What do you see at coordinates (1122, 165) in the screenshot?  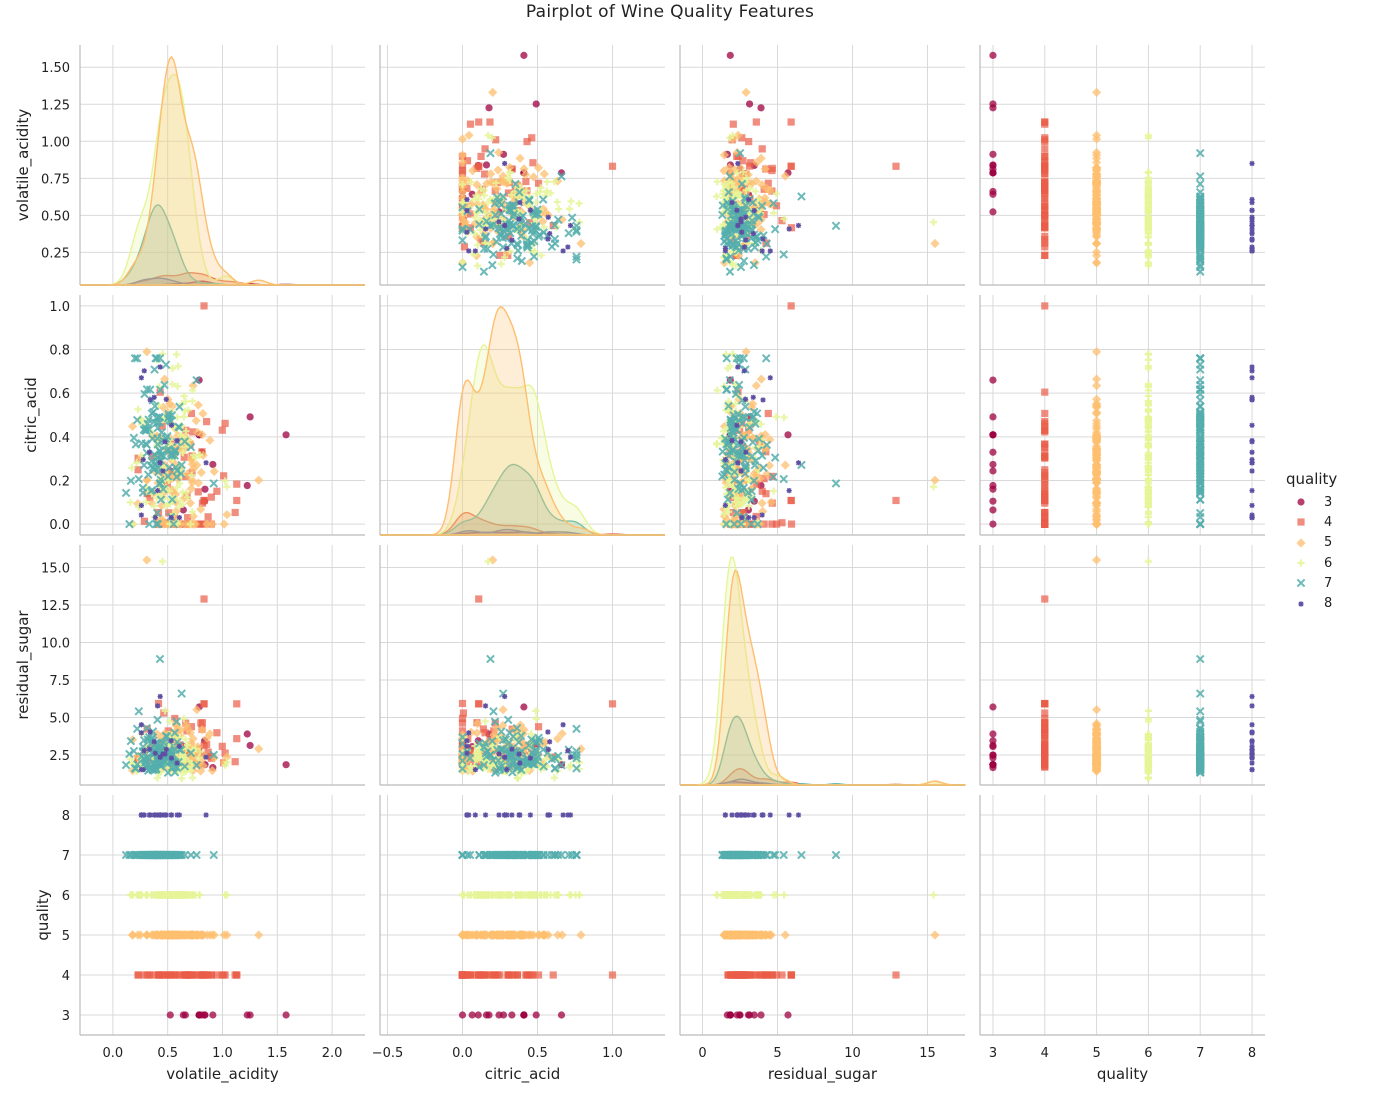 I see `panel-volatile_acidity-vs-quality` at bounding box center [1122, 165].